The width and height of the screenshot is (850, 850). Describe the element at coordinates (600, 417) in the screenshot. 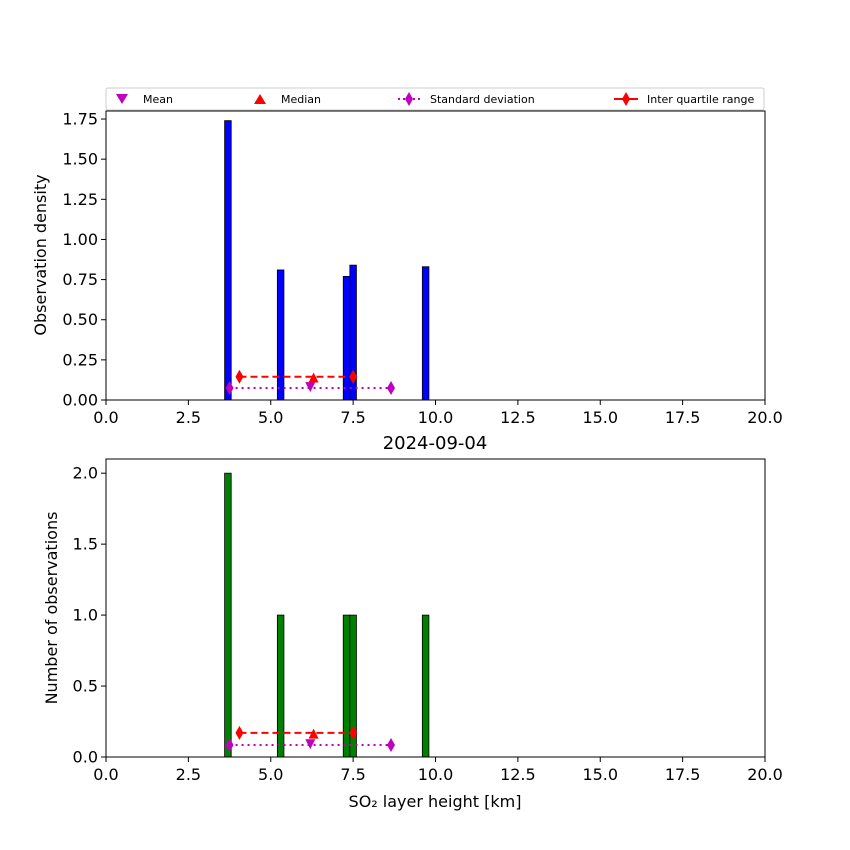

I see `density-x-tick-label-6: 15.0` at that location.